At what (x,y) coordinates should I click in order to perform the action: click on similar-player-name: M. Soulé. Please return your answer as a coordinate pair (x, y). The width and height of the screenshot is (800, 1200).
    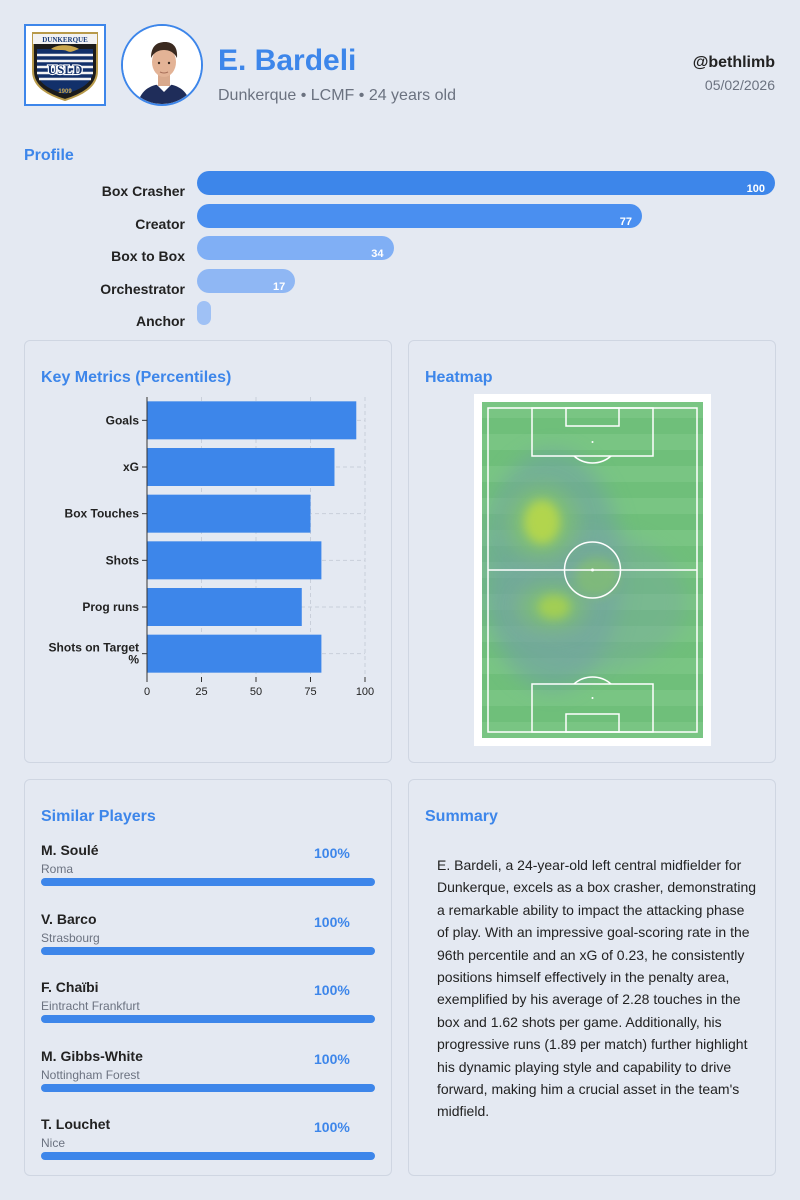
    Looking at the image, I should click on (70, 850).